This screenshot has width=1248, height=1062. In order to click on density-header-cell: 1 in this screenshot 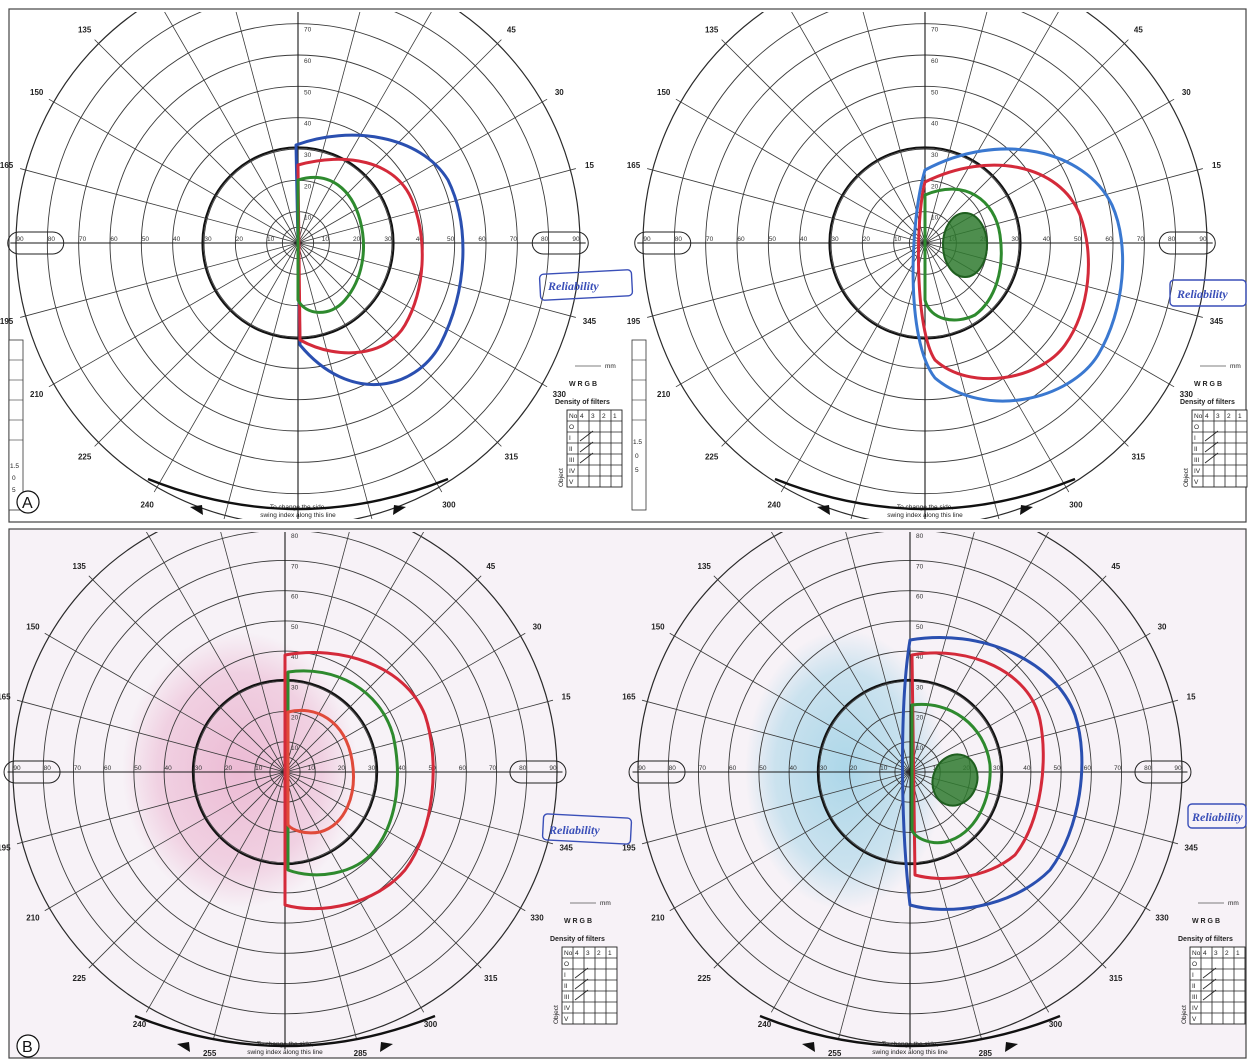, I will do `click(610, 953)`.